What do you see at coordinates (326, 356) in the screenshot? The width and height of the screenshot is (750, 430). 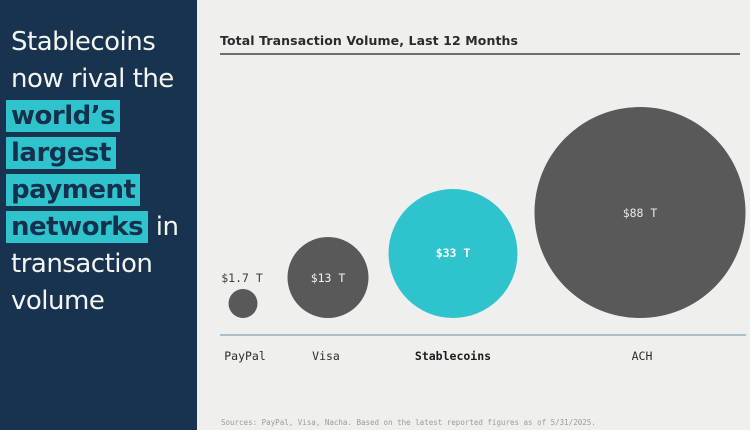 I see `category-label-visa: Visa` at bounding box center [326, 356].